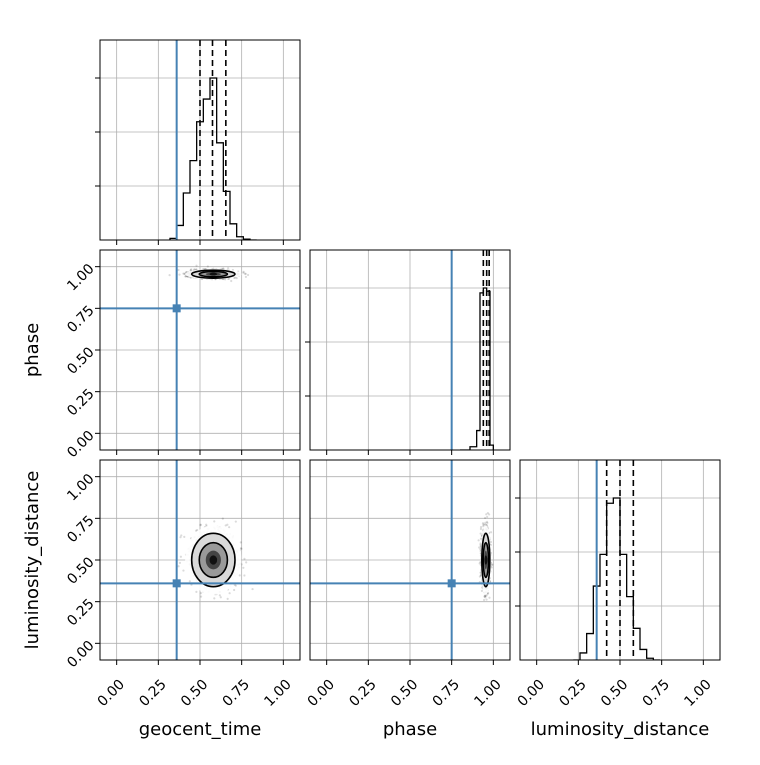  What do you see at coordinates (80, 612) in the screenshot?
I see `y-tick-label: 0.25` at bounding box center [80, 612].